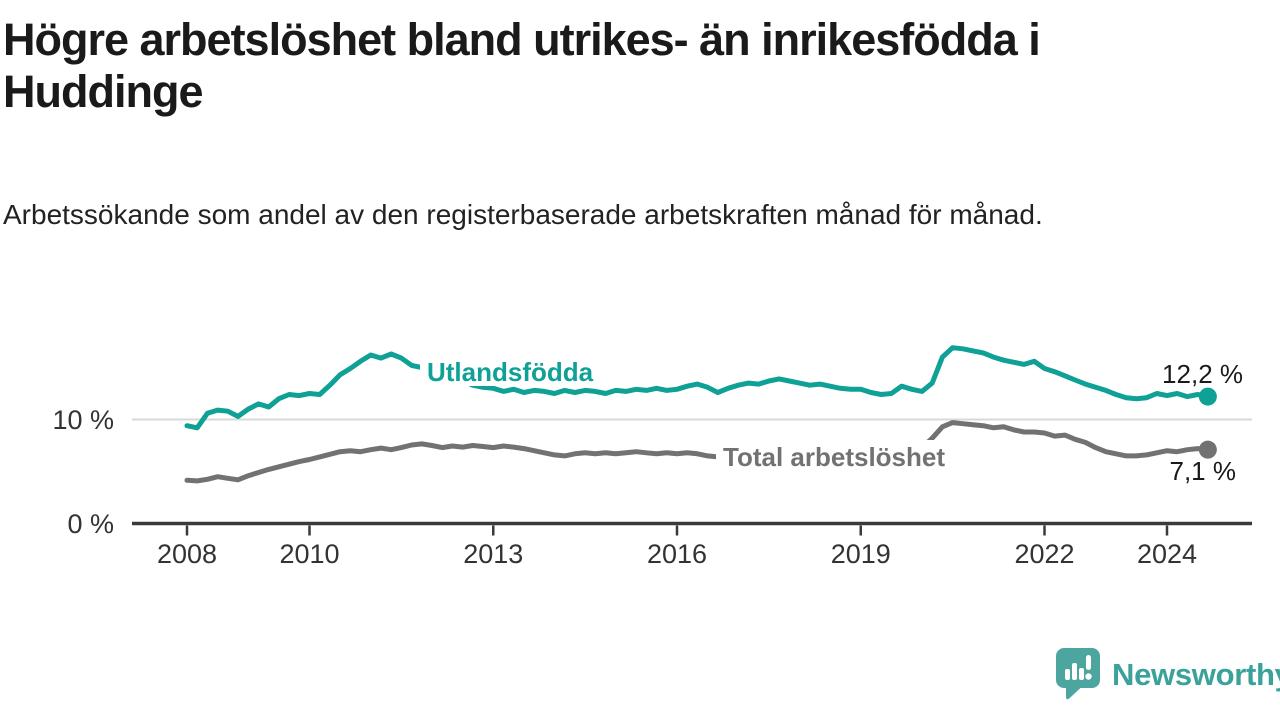 The height and width of the screenshot is (720, 1280). What do you see at coordinates (1202, 374) in the screenshot?
I see `series-end-value: 12,2 %` at bounding box center [1202, 374].